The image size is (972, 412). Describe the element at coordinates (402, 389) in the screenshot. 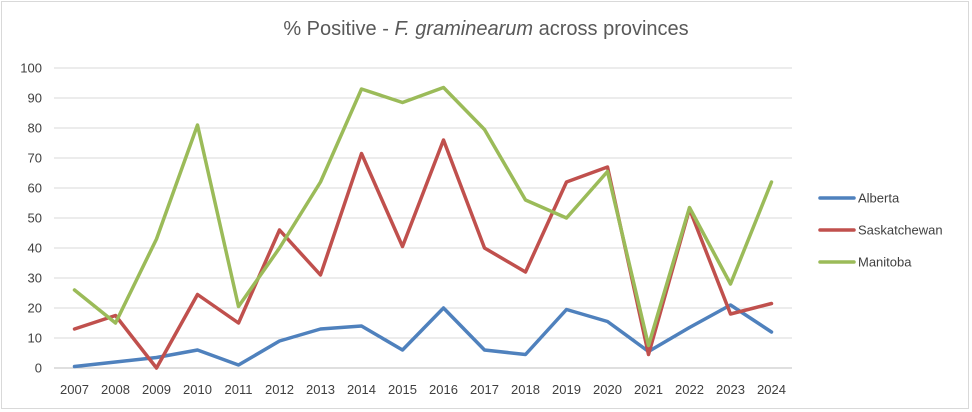

I see `x-tick-label: 2015` at that location.